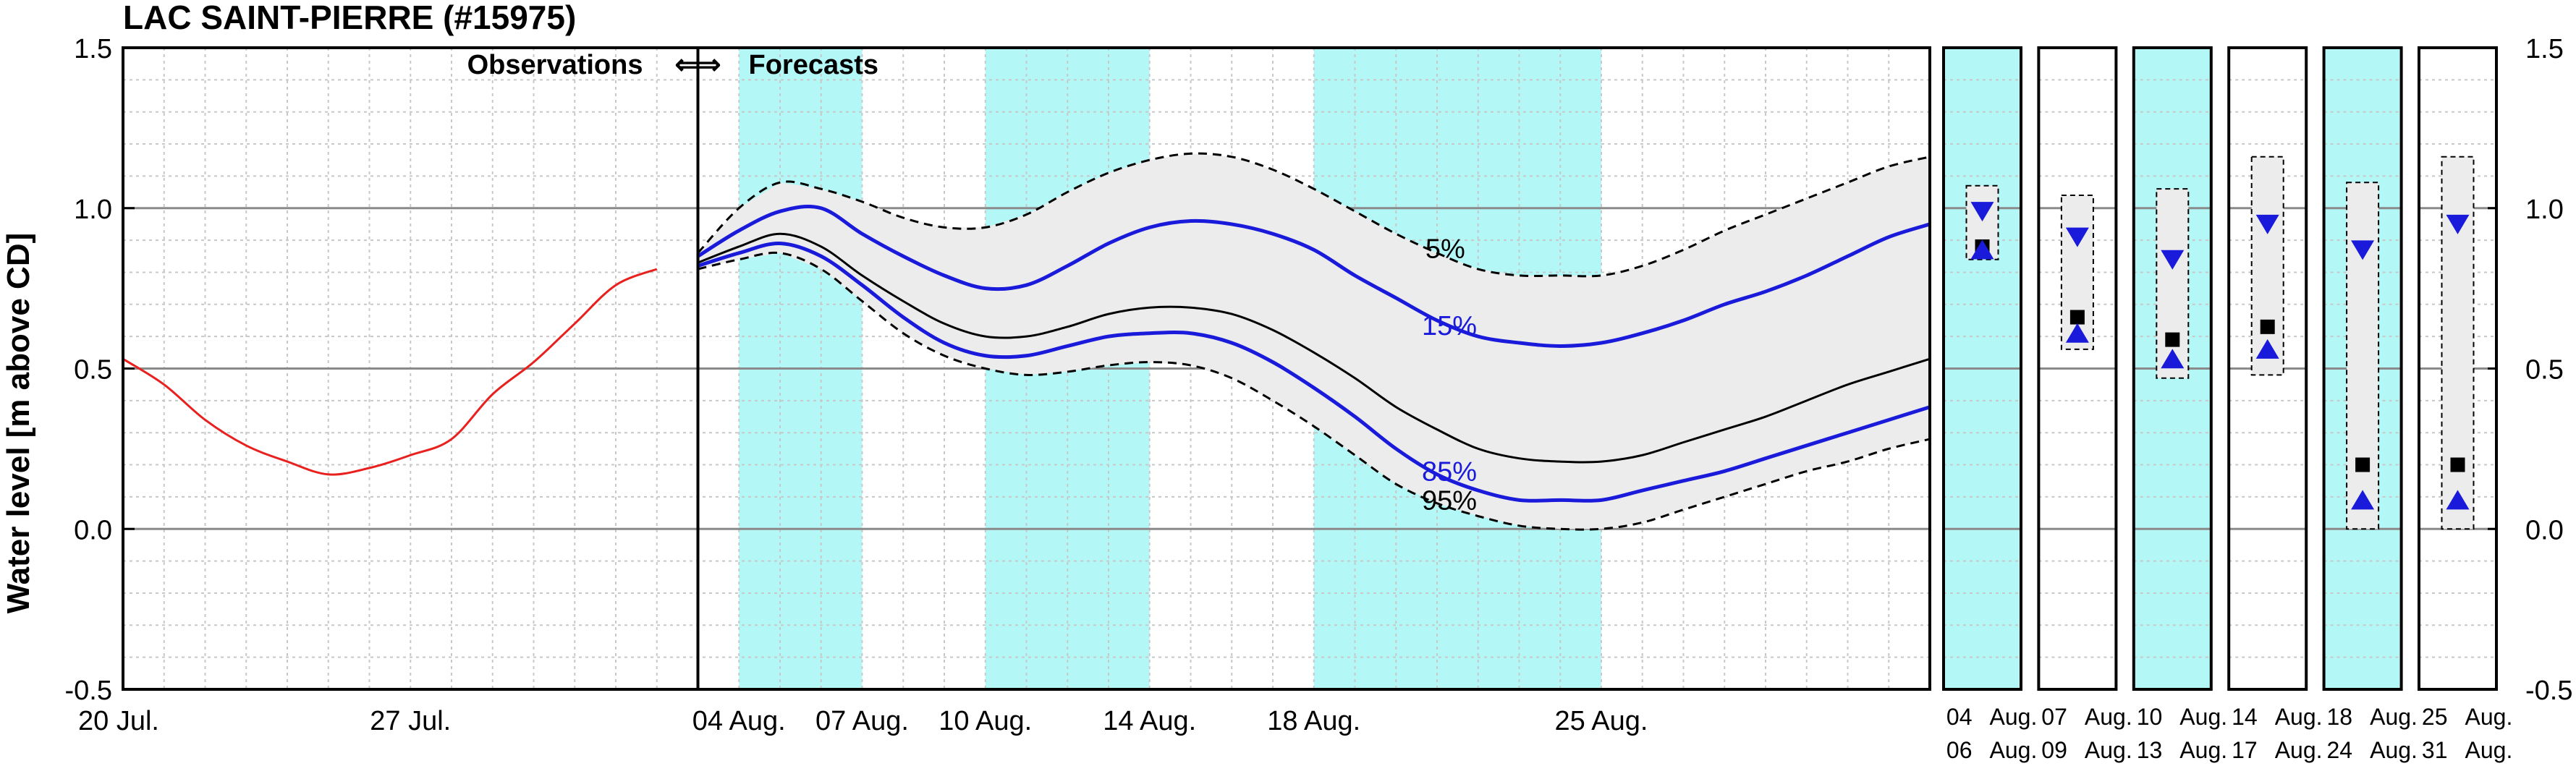  I want to click on summary-end-day: 06, so click(1960, 750).